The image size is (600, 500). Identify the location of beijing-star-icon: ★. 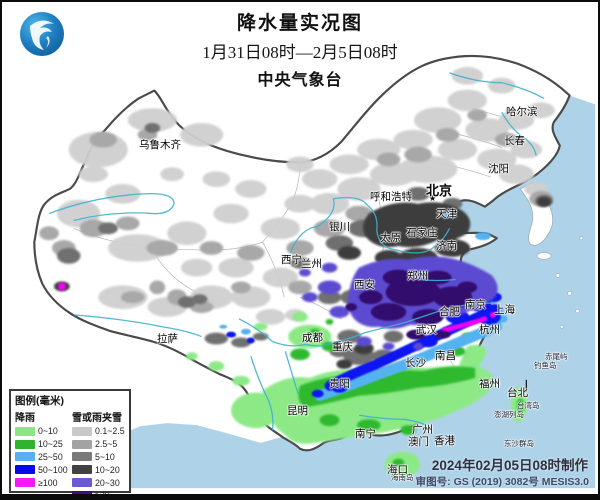
(433, 198).